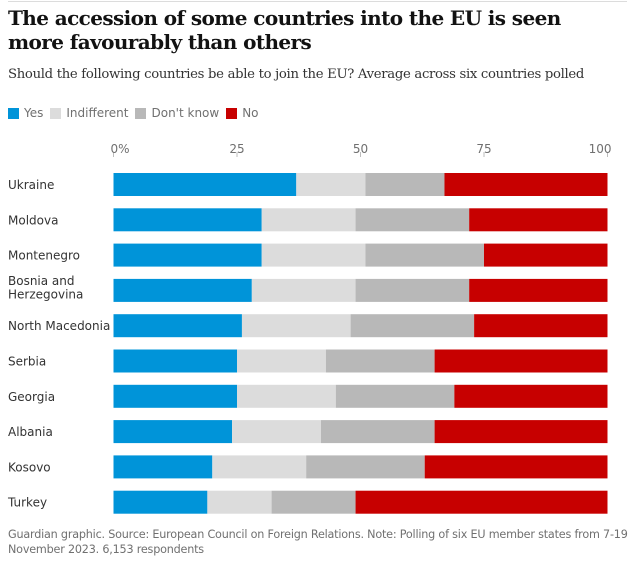  I want to click on row-label: Albania, so click(30, 432).